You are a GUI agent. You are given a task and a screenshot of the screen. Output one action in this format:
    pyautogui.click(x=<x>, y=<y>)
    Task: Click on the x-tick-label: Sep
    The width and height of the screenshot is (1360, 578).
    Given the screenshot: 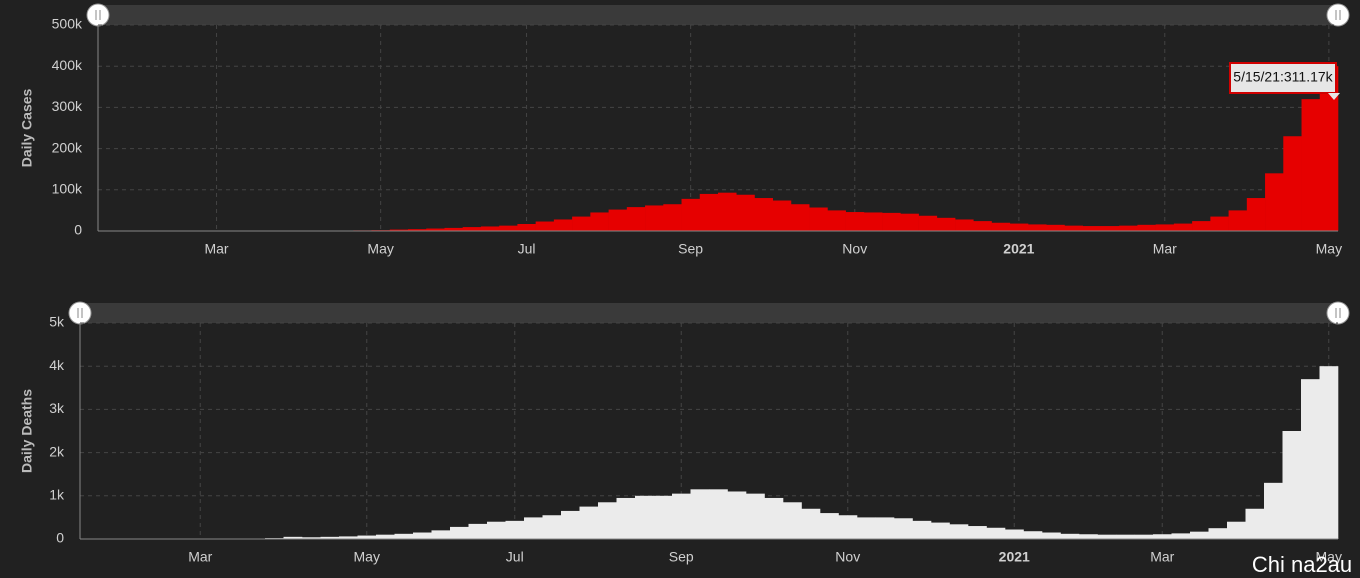 What is the action you would take?
    pyautogui.click(x=681, y=557)
    